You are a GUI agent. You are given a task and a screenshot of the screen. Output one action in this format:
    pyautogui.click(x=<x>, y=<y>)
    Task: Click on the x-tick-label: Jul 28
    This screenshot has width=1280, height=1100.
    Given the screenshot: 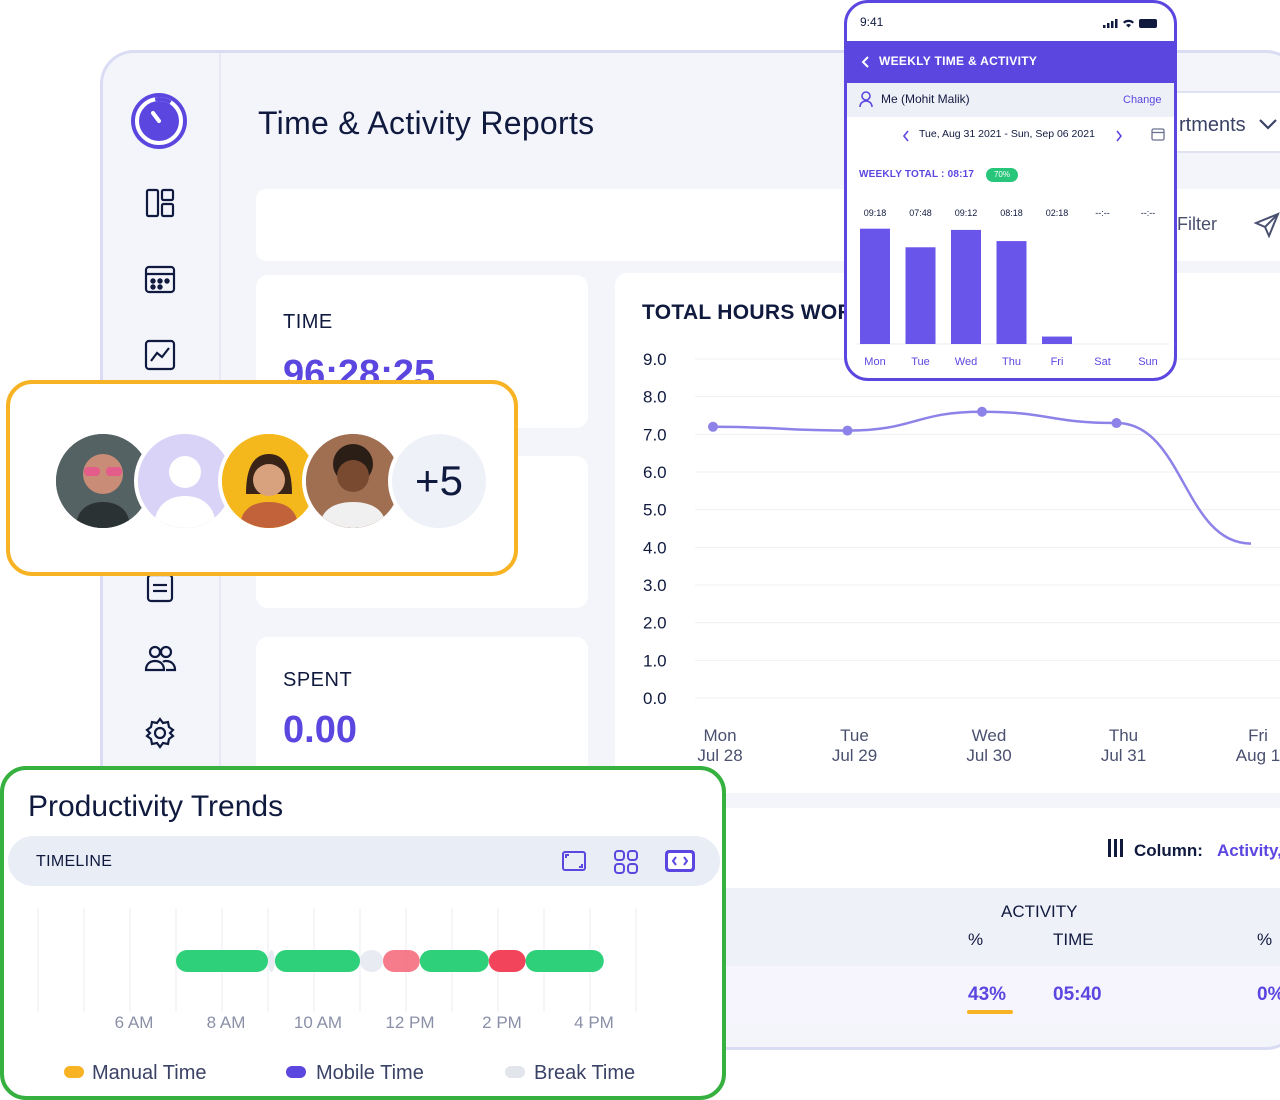 What is the action you would take?
    pyautogui.click(x=719, y=755)
    